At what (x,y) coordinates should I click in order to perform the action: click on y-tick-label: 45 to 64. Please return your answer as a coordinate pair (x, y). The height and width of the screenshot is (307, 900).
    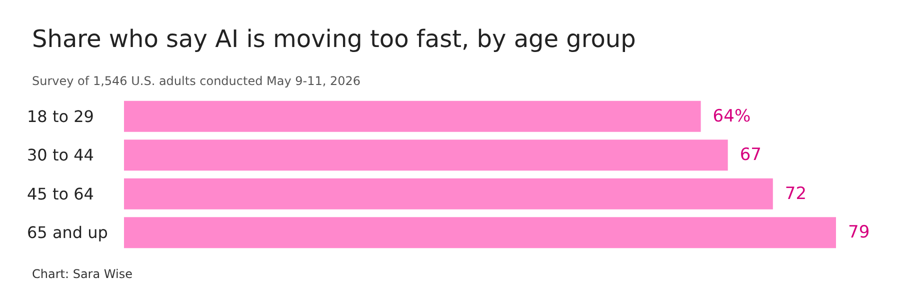
    Looking at the image, I should click on (60, 194).